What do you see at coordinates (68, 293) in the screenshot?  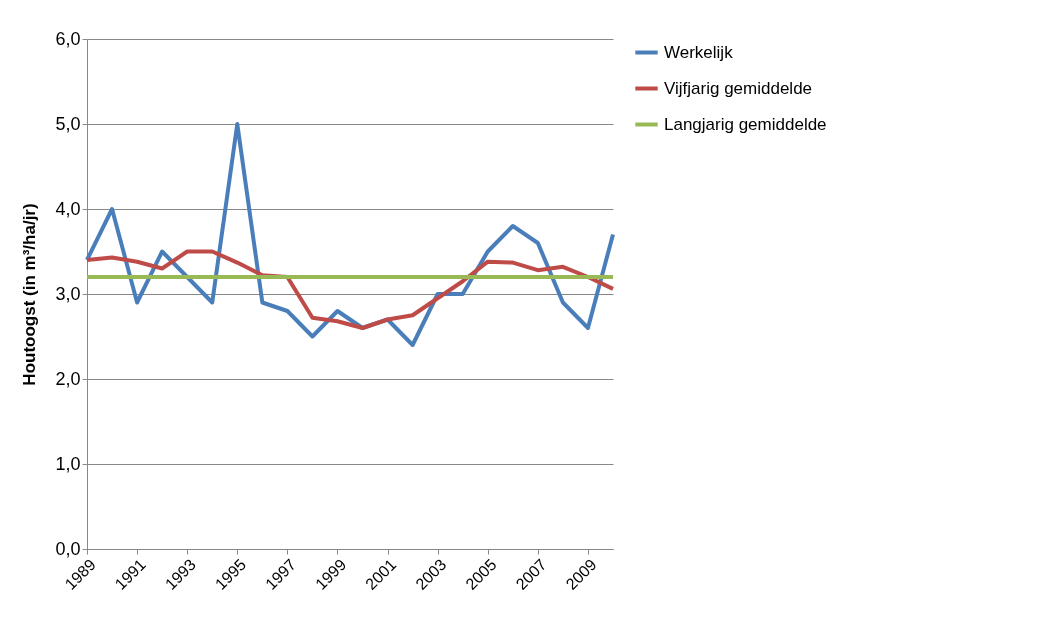 I see `y-tick-label: 3,0` at bounding box center [68, 293].